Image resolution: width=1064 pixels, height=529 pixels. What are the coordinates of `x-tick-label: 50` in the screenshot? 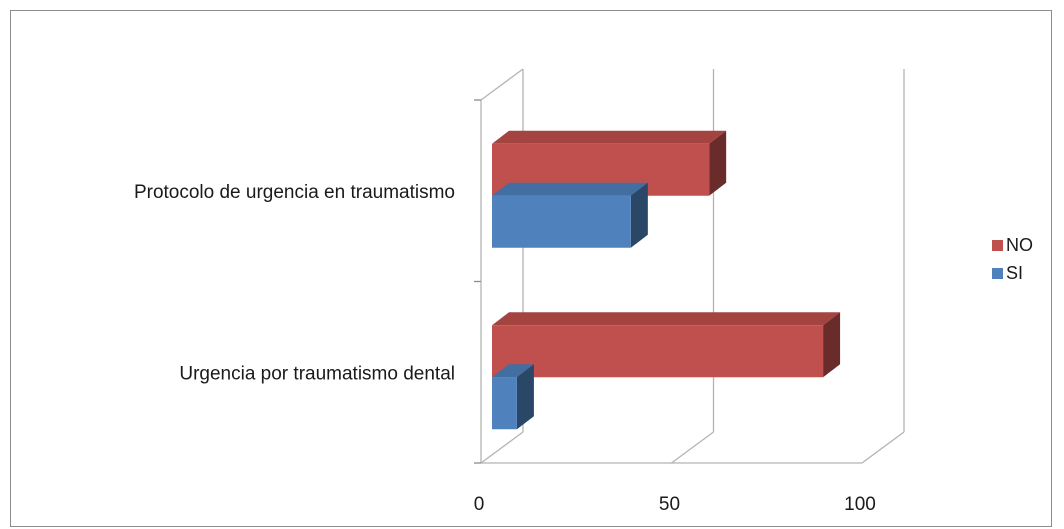 It's located at (669, 504).